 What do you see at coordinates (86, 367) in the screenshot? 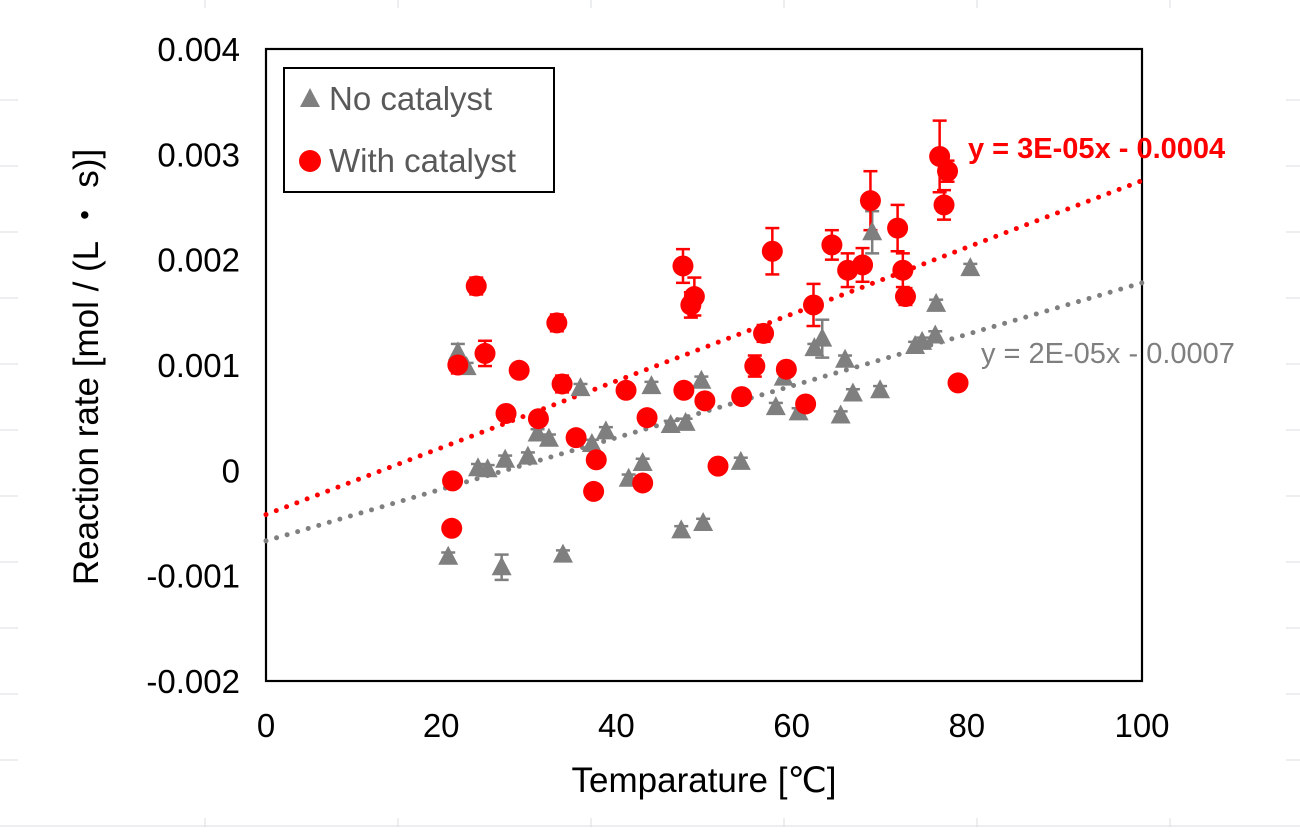
I see `y-axis-title: Reaction rate [mol / (L ・ s)]` at bounding box center [86, 367].